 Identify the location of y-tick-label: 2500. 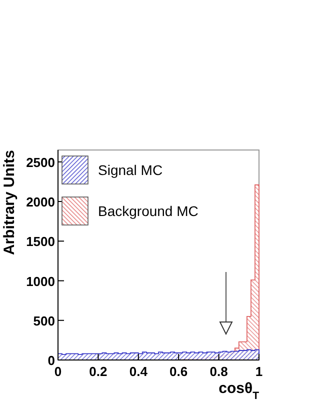
(40, 162).